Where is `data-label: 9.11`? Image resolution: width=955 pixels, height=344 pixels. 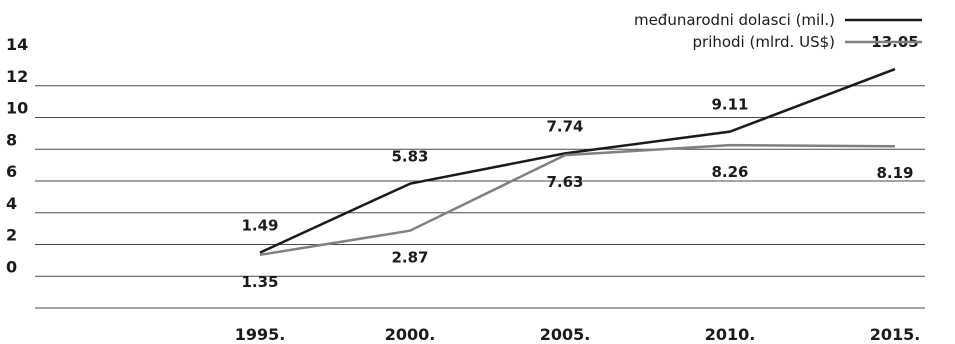 data-label: 9.11 is located at coordinates (729, 105).